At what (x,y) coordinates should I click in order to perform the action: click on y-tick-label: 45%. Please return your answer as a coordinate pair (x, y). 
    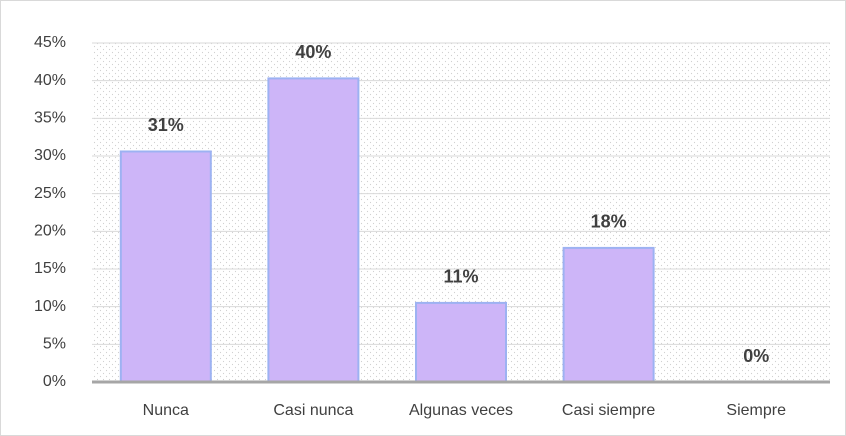
    Looking at the image, I should click on (50, 42).